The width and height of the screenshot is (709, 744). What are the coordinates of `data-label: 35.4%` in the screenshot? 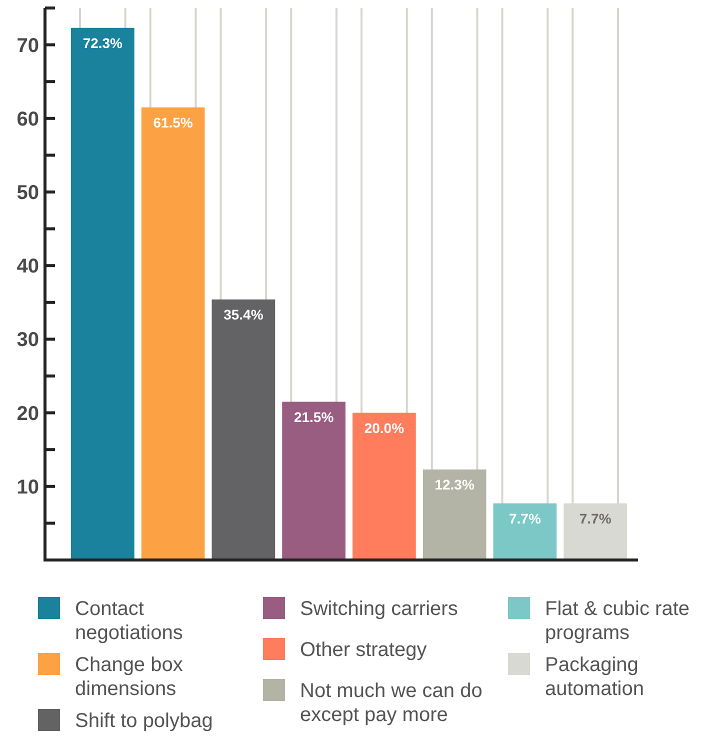 It's located at (244, 314).